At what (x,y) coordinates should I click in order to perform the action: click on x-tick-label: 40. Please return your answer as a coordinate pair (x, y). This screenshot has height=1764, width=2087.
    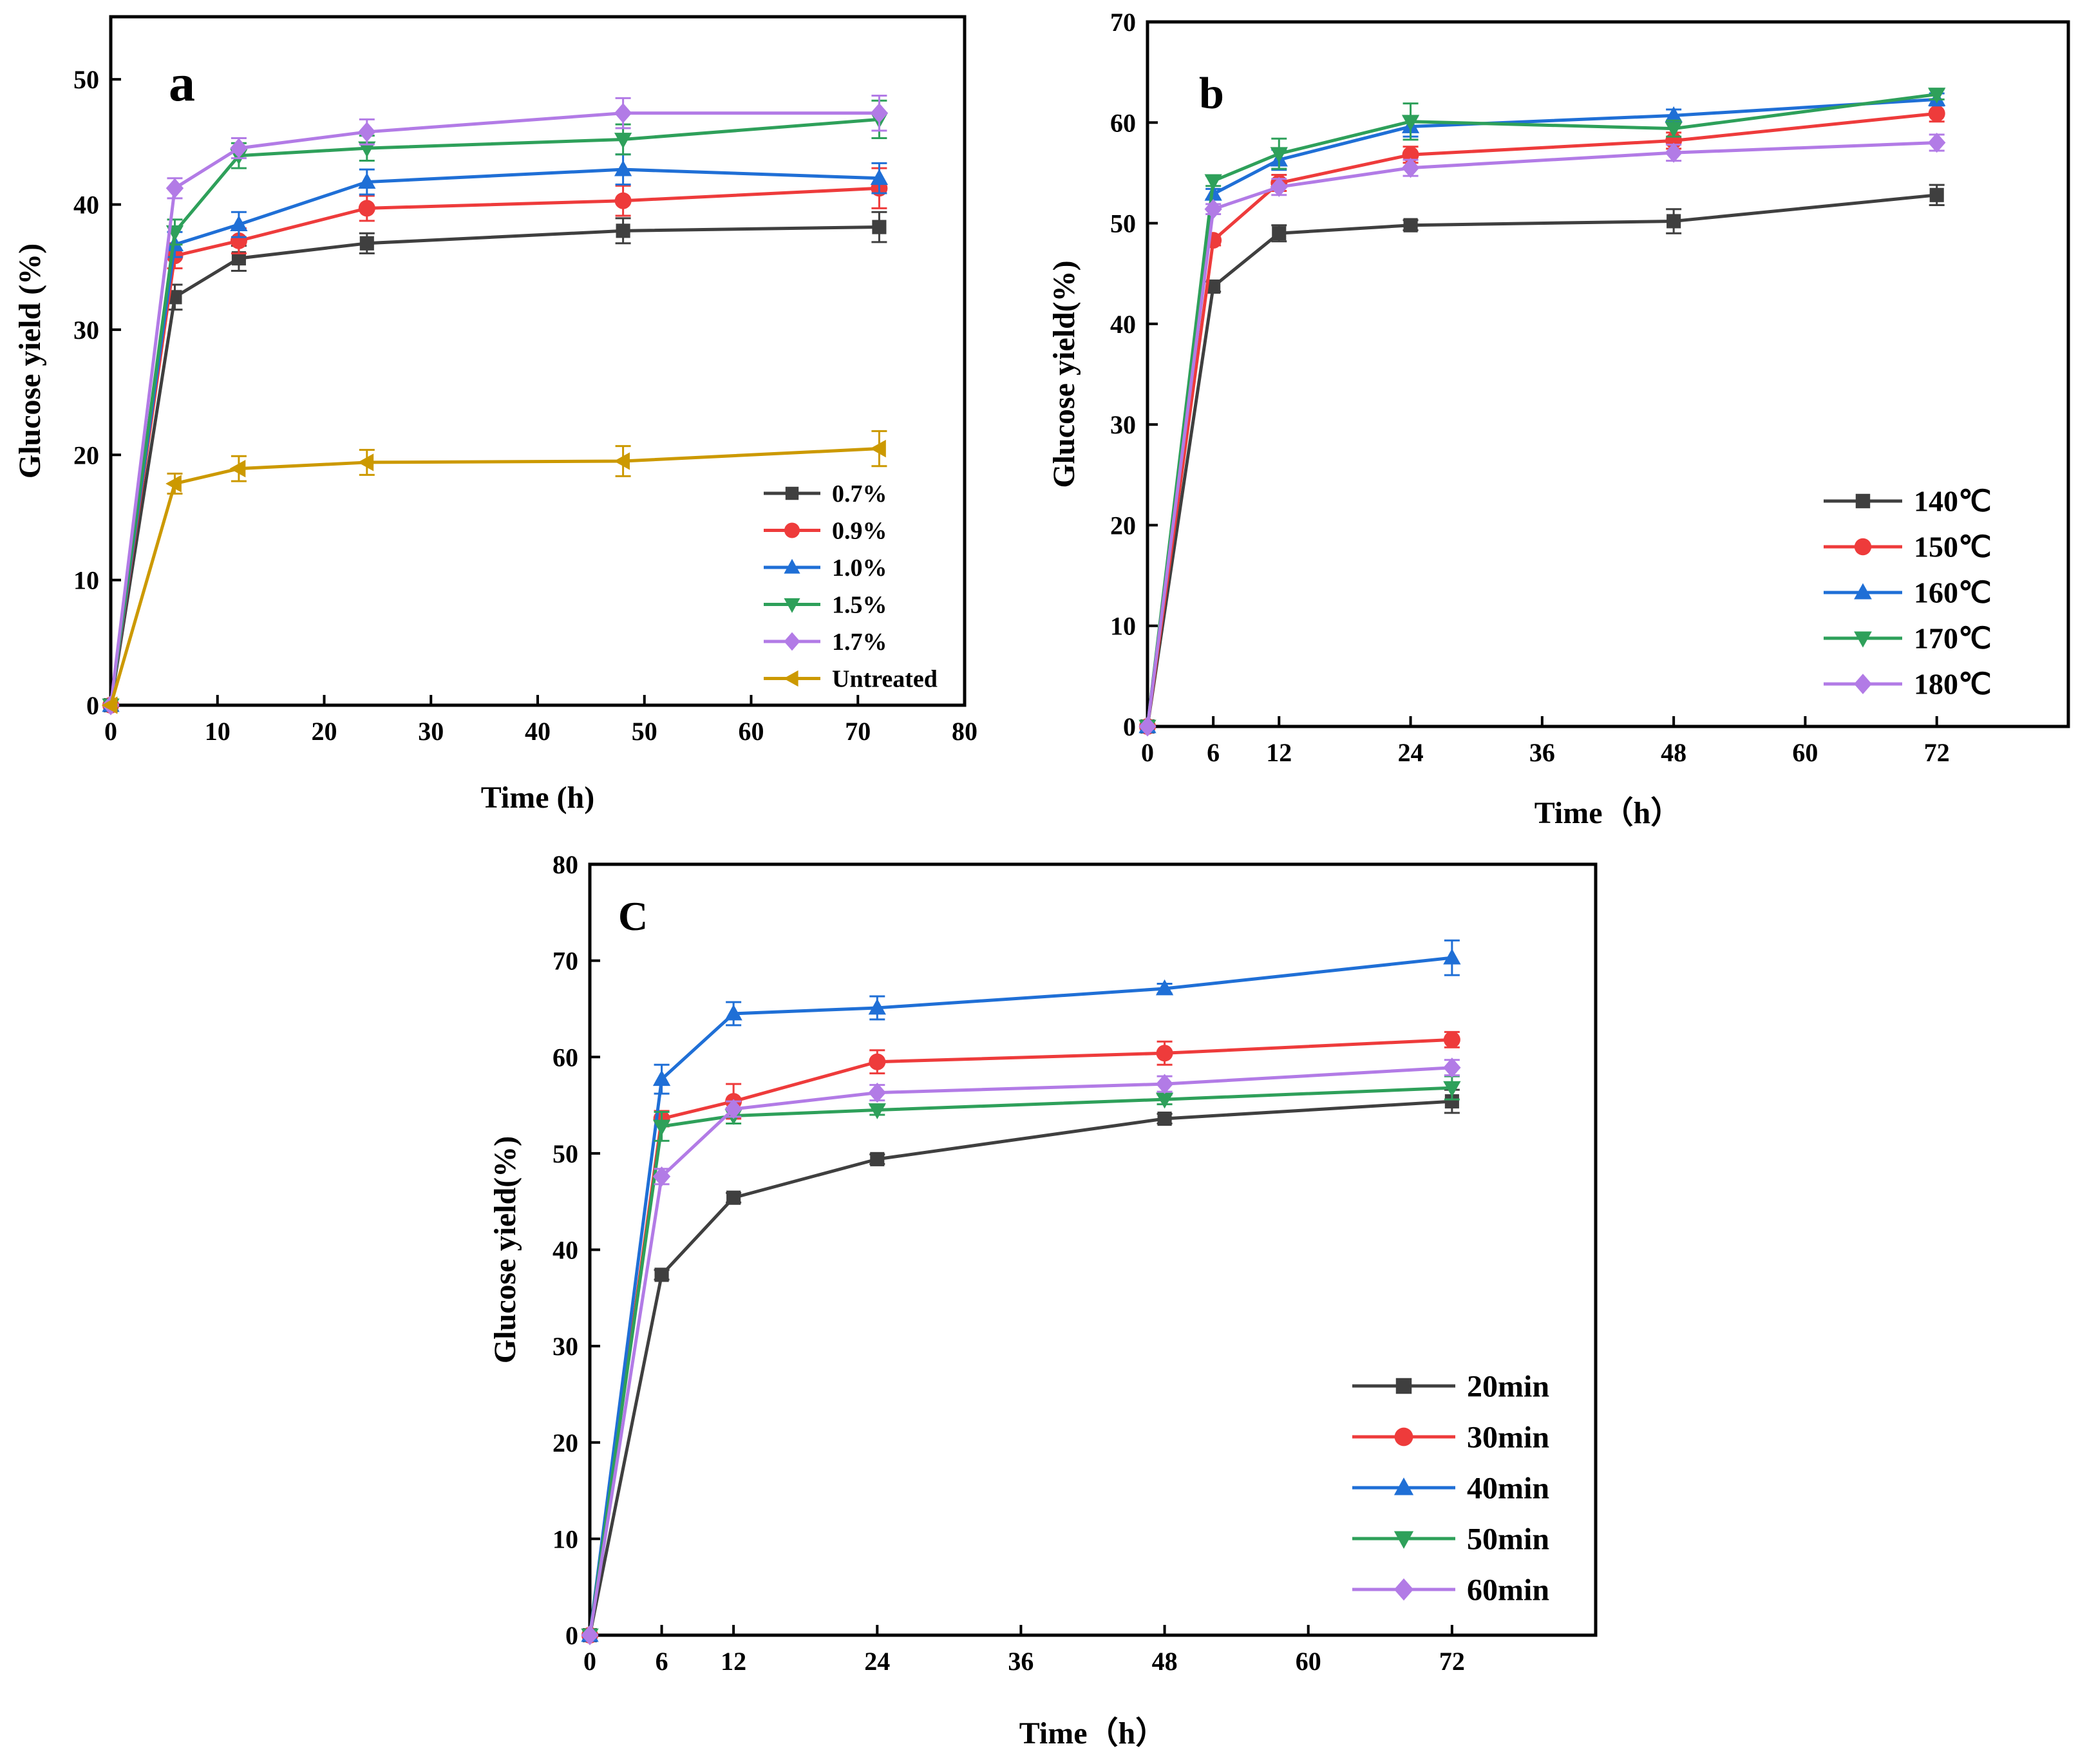
    Looking at the image, I should click on (538, 731).